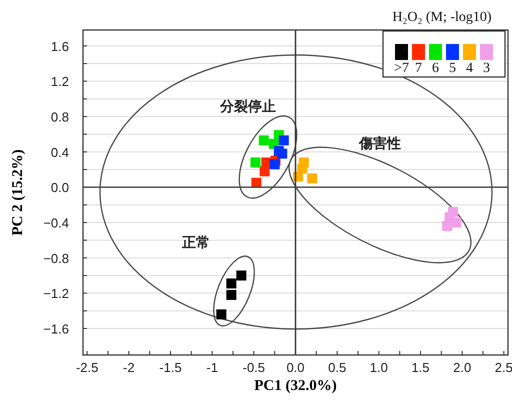  What do you see at coordinates (486, 68) in the screenshot?
I see `legend-label: 3` at bounding box center [486, 68].